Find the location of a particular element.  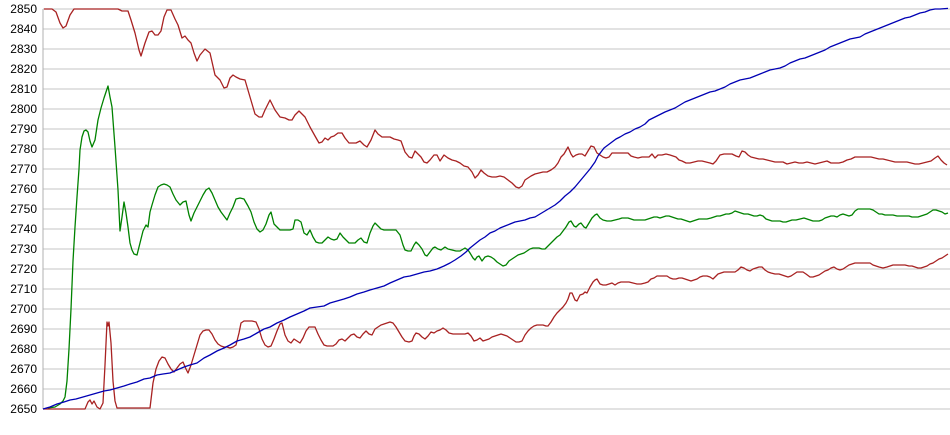

y-tick-label: 2680 is located at coordinates (23, 349).